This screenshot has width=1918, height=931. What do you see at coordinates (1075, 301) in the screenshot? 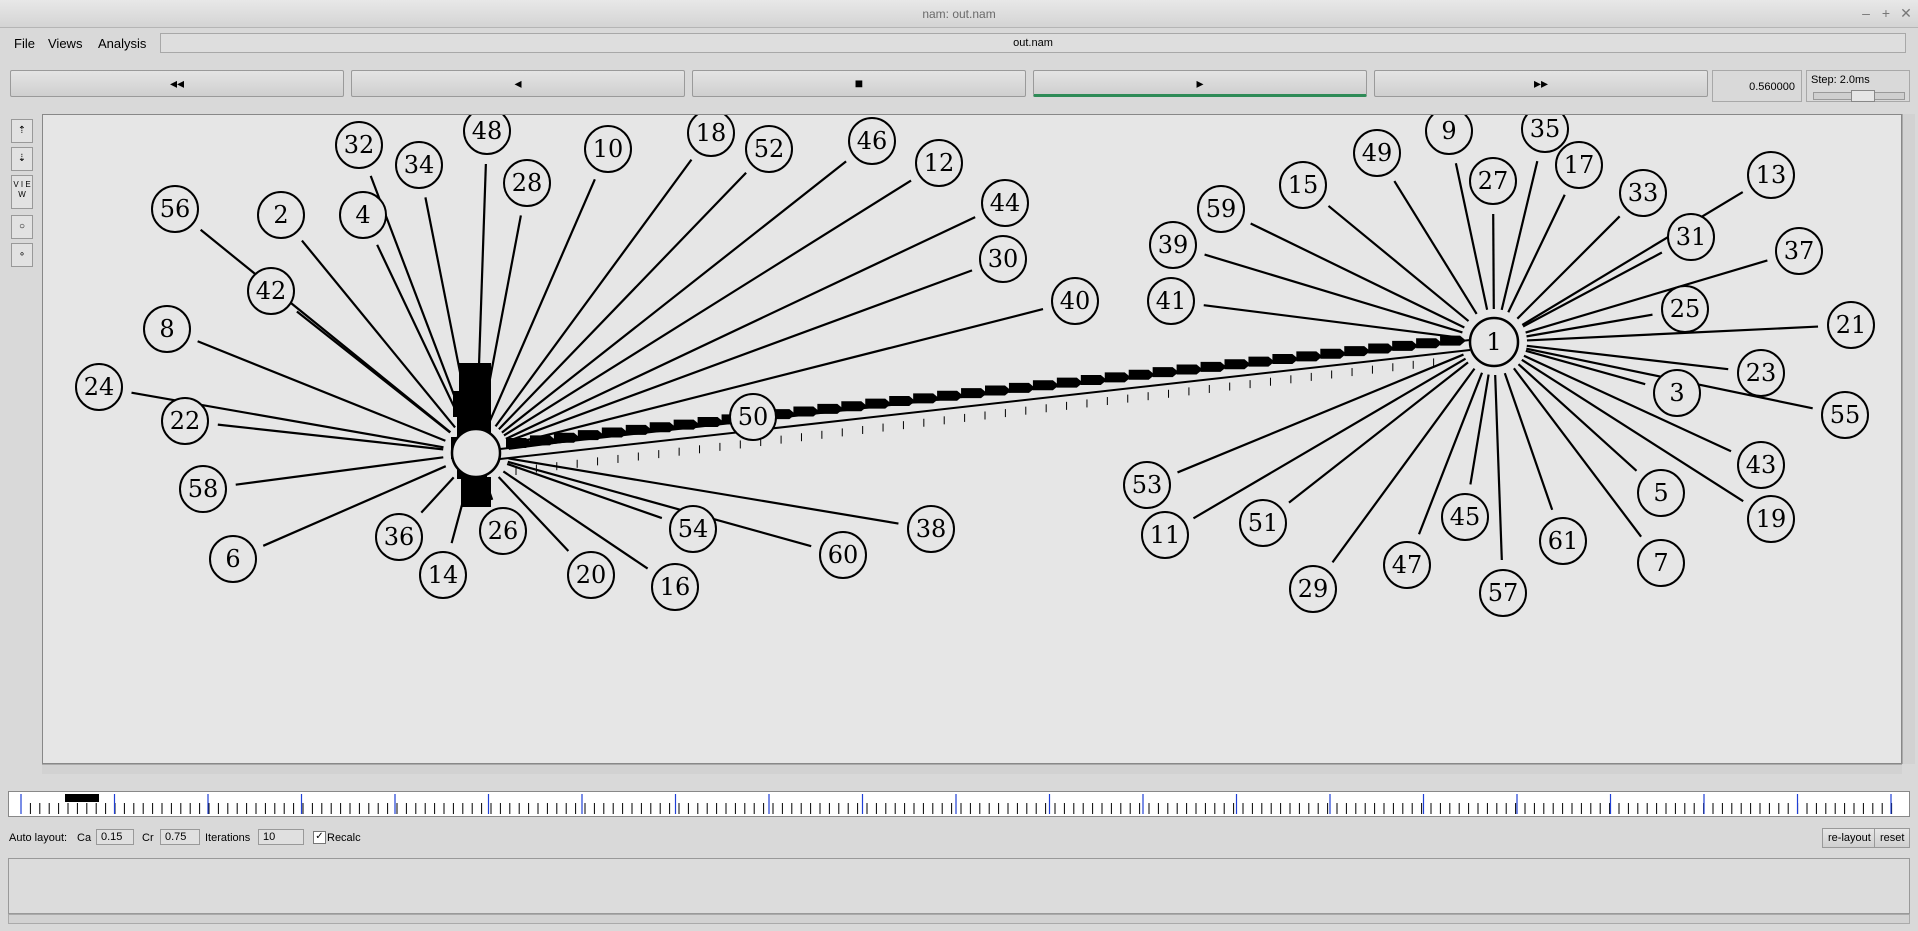
I see `node-40: 40` at bounding box center [1075, 301].